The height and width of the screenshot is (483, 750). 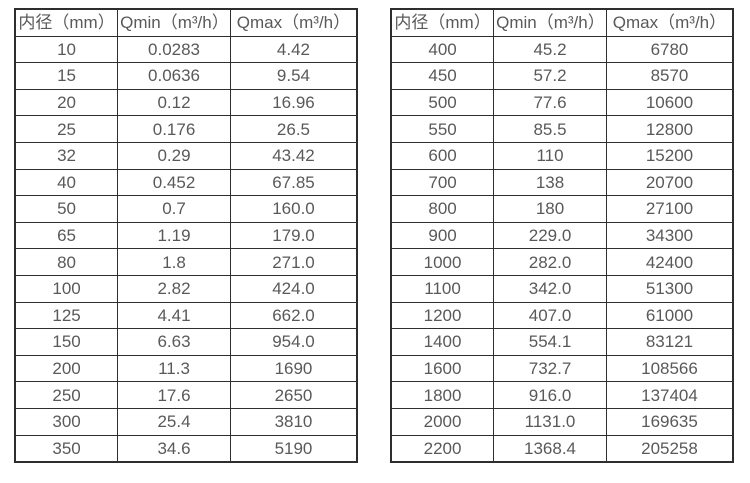 What do you see at coordinates (66, 49) in the screenshot?
I see `diameter-cell: 10` at bounding box center [66, 49].